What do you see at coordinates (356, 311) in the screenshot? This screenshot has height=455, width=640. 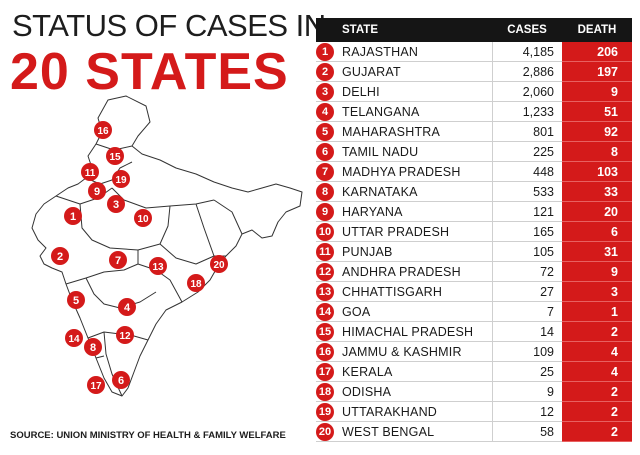 I see `row-state: GOA` at bounding box center [356, 311].